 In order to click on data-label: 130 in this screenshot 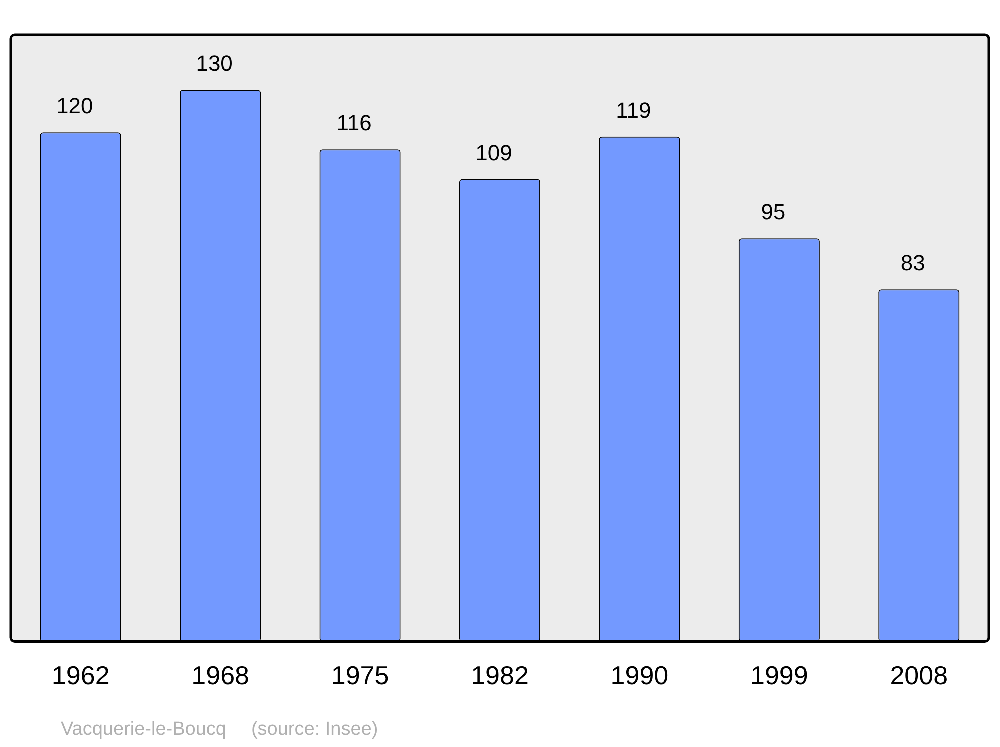, I will do `click(214, 63)`.